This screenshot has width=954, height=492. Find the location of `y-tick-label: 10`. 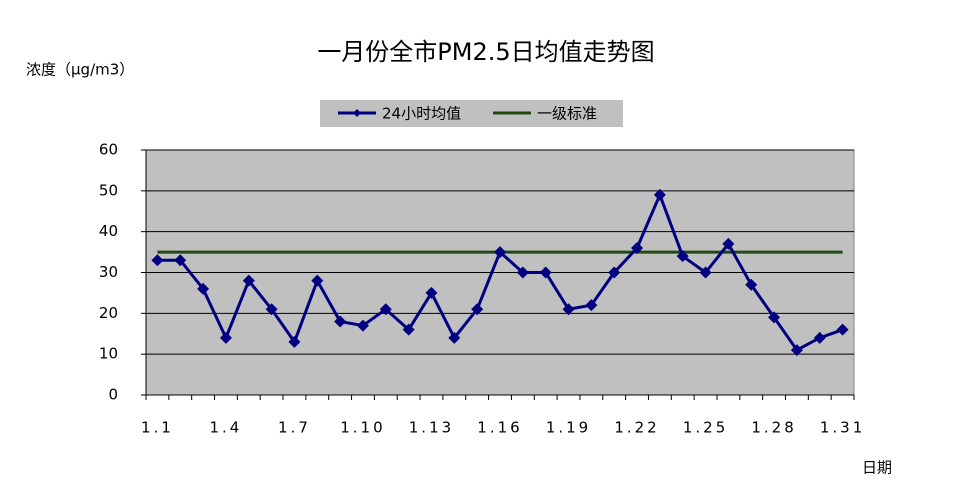

y-tick-label: 10 is located at coordinates (108, 354).